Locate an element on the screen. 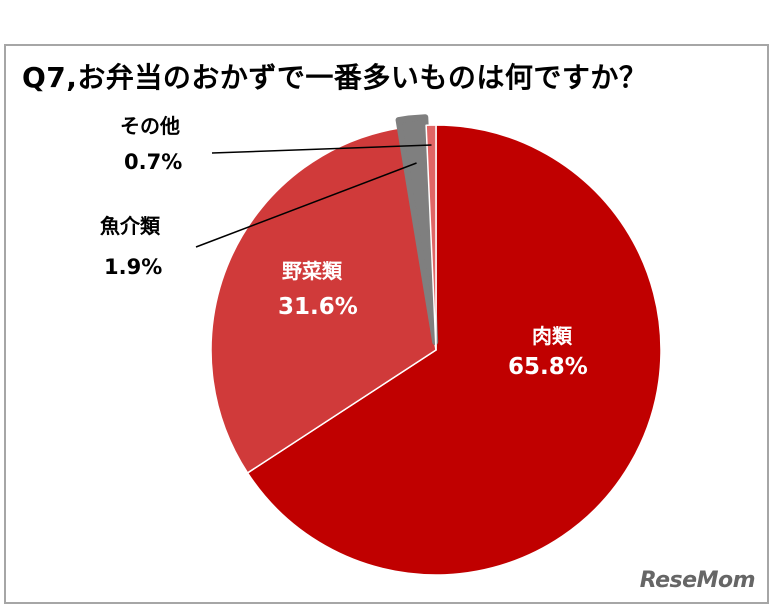 The width and height of the screenshot is (773, 609). label-vegetables-name: 野菜類 is located at coordinates (312, 271).